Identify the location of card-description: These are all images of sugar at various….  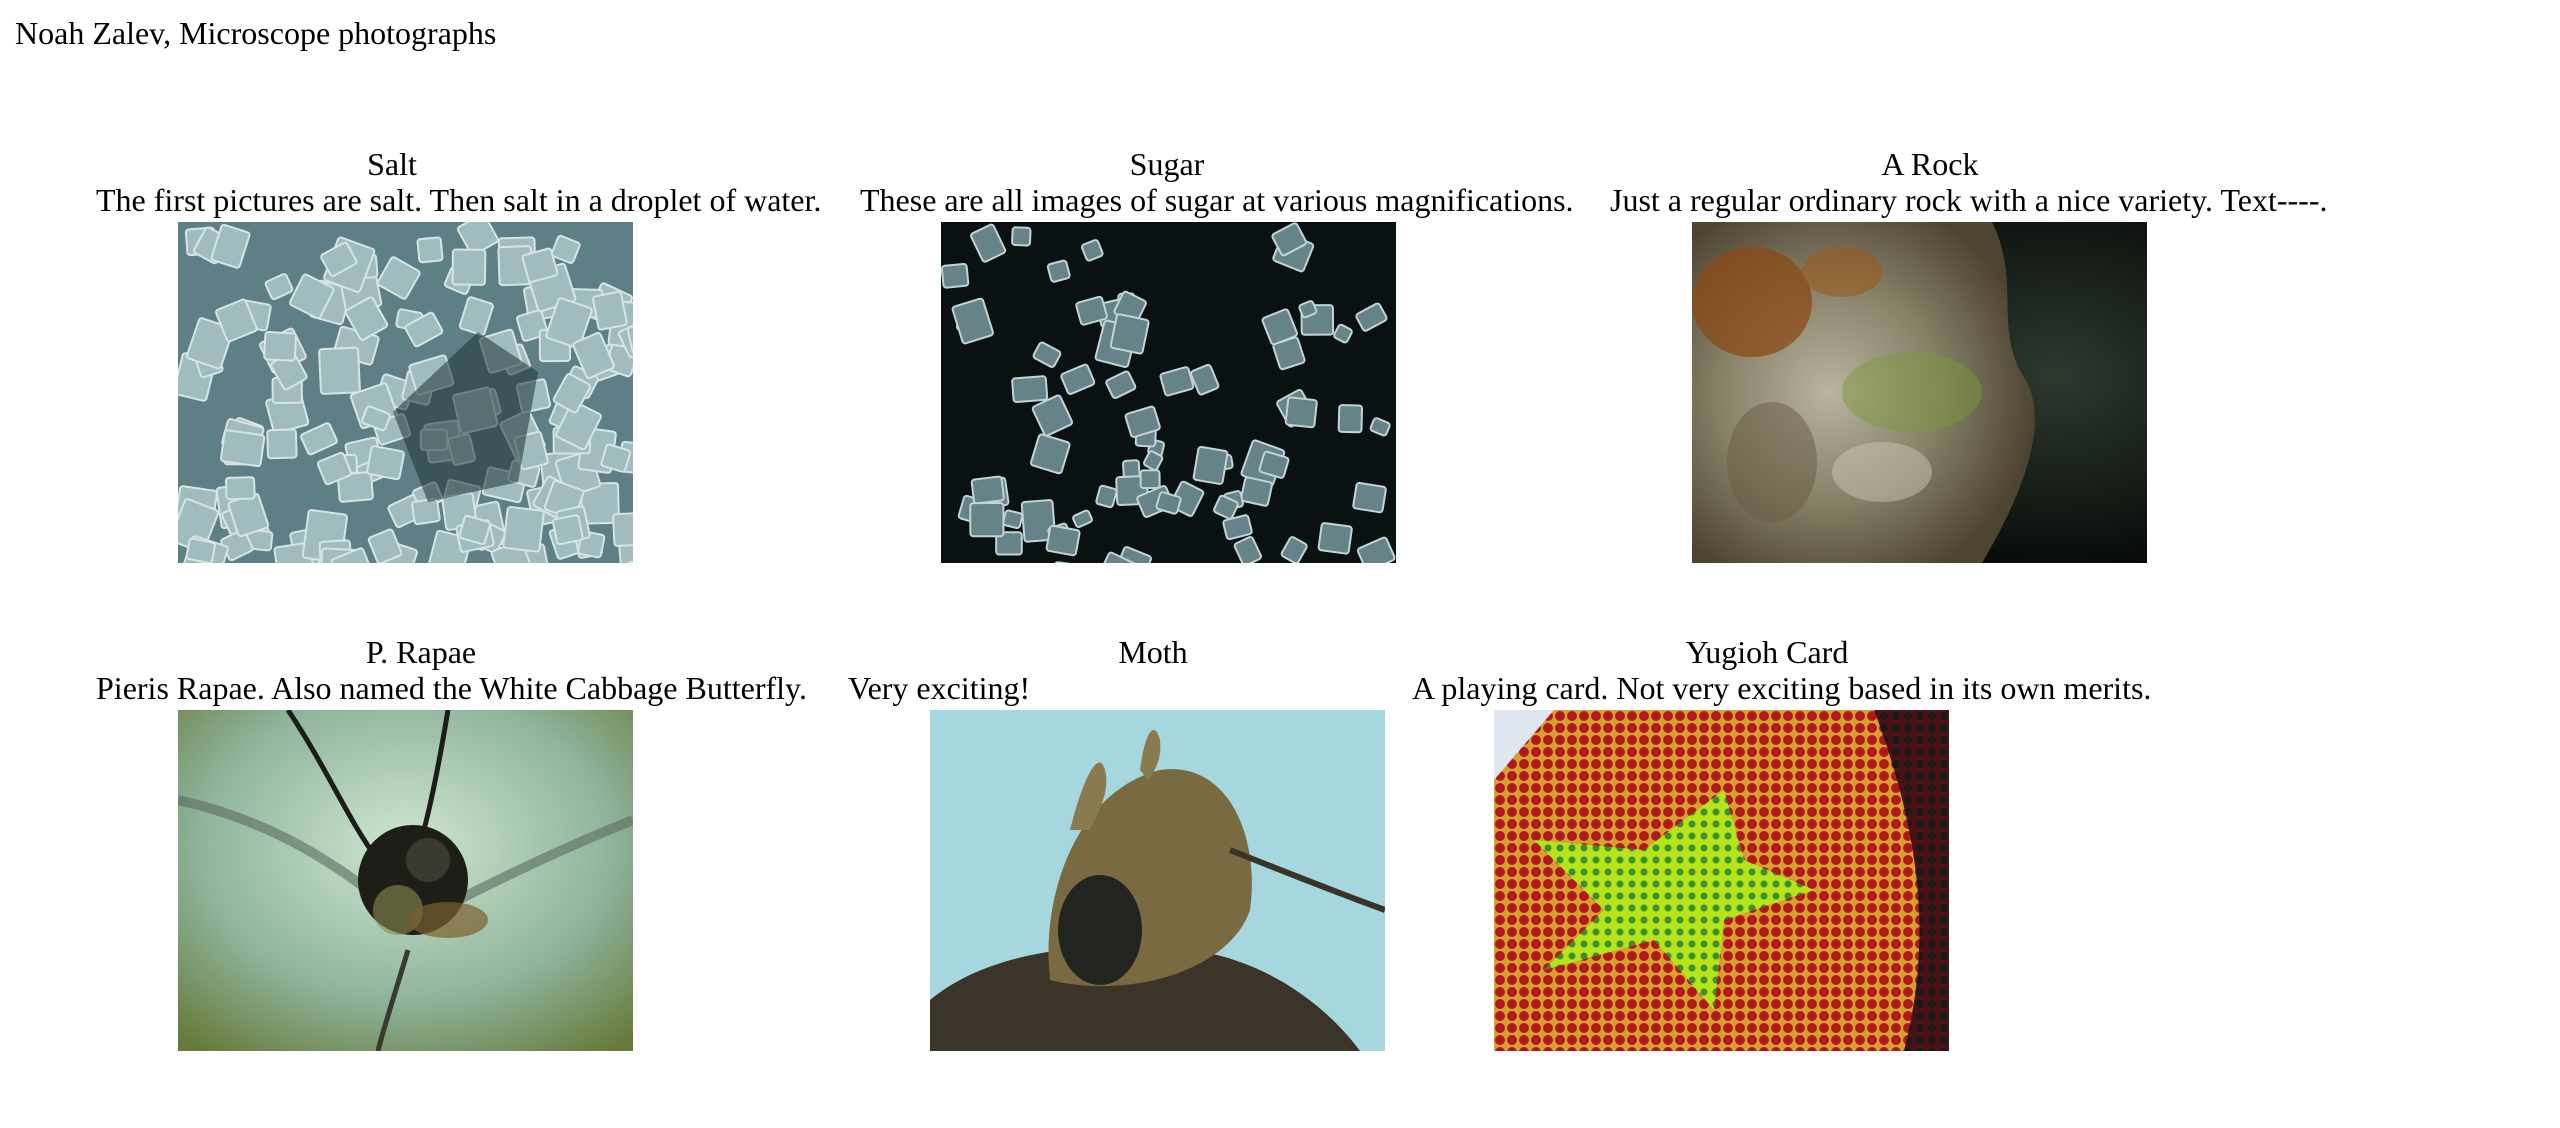
(1217, 200).